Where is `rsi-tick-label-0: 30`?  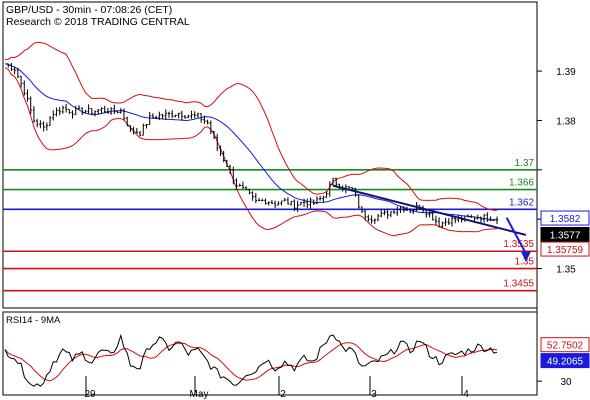
rsi-tick-label-0: 30 is located at coordinates (566, 382).